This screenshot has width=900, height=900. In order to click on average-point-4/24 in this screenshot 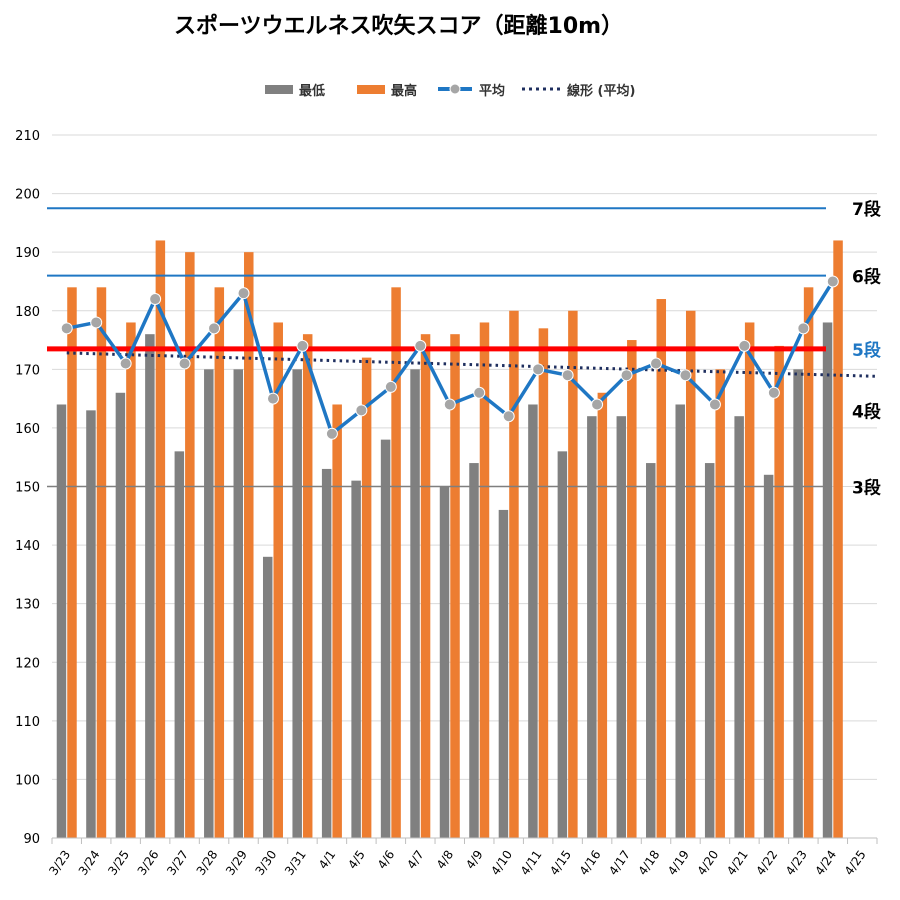, I will do `click(832, 281)`.